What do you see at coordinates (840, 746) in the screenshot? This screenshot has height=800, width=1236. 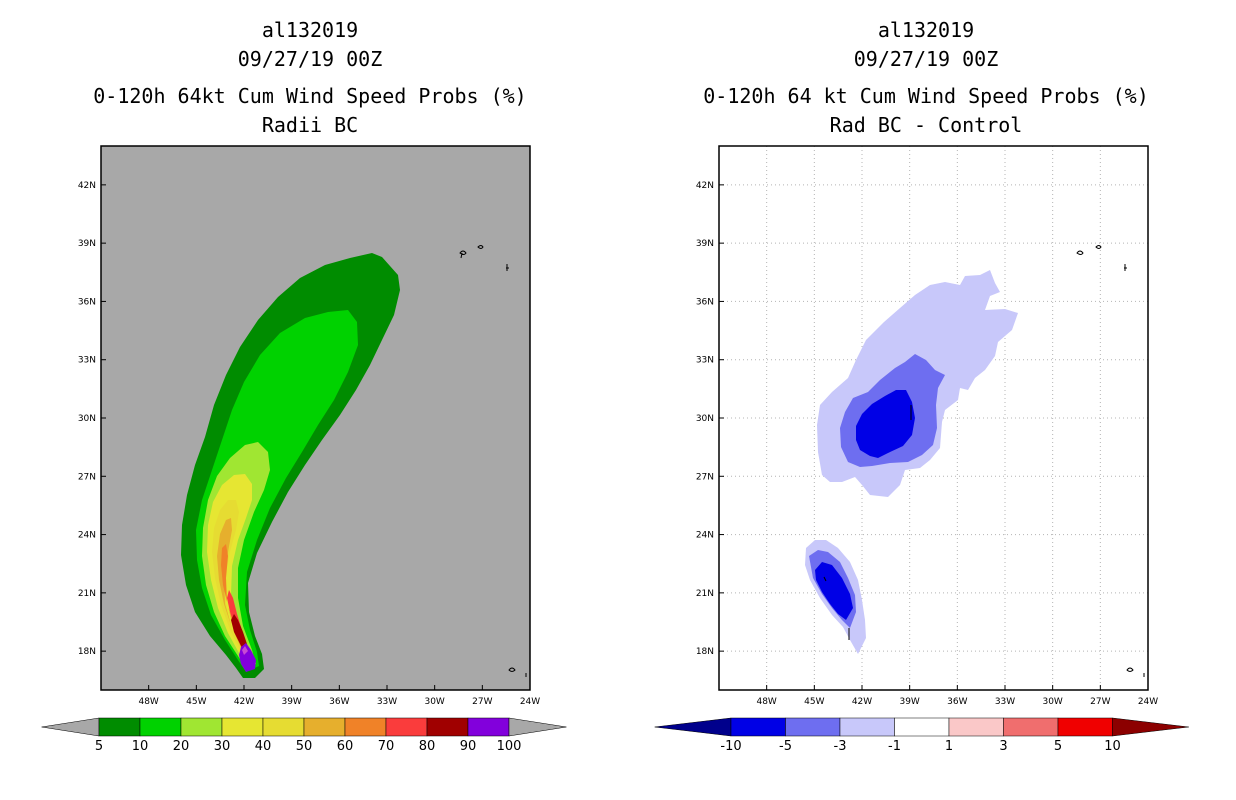 I see `colorbar-level-label: -3` at bounding box center [840, 746].